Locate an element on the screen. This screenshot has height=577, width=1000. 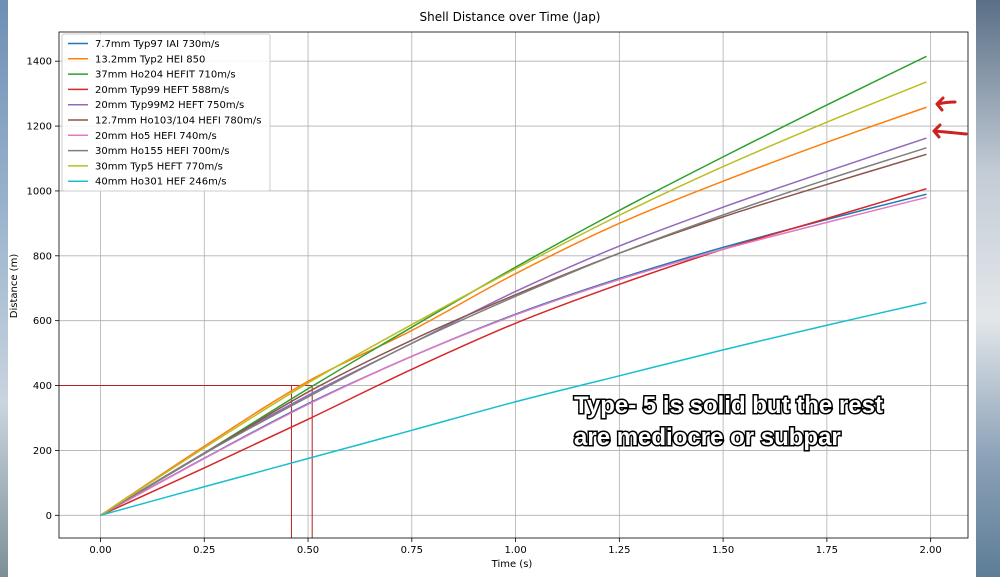
legend-label-4: 20mm Typ99M2 HEFT 750m/s is located at coordinates (169, 105).